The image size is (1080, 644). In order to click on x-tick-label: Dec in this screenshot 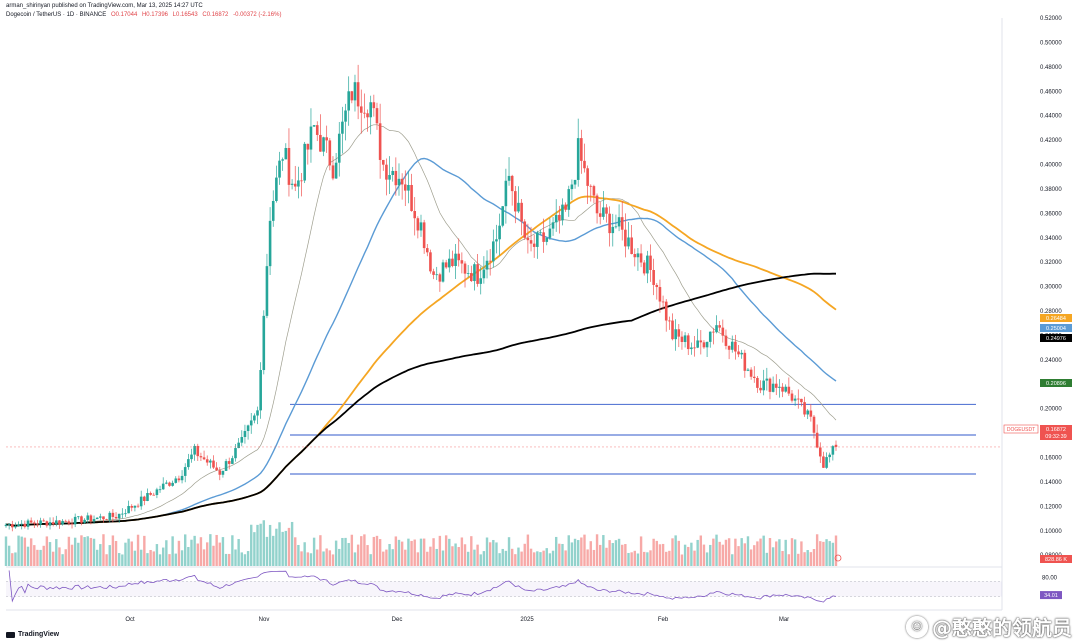, I will do `click(397, 620)`.